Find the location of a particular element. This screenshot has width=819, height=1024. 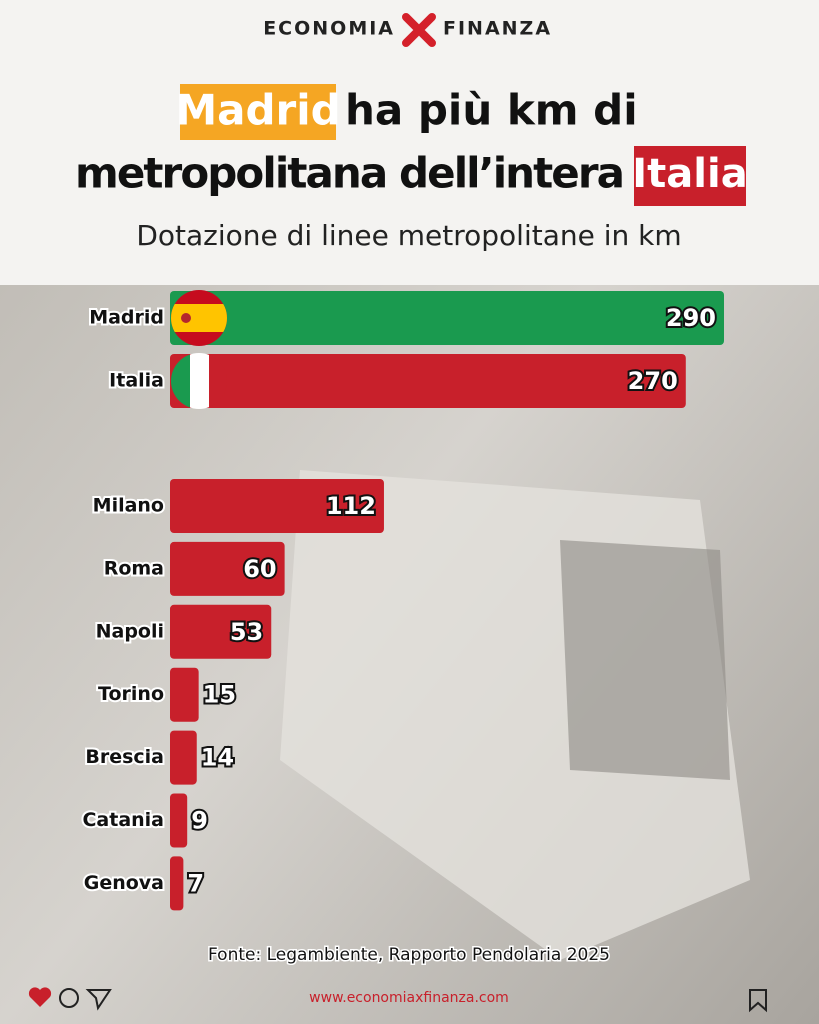

value-label: 7 is located at coordinates (195, 883).